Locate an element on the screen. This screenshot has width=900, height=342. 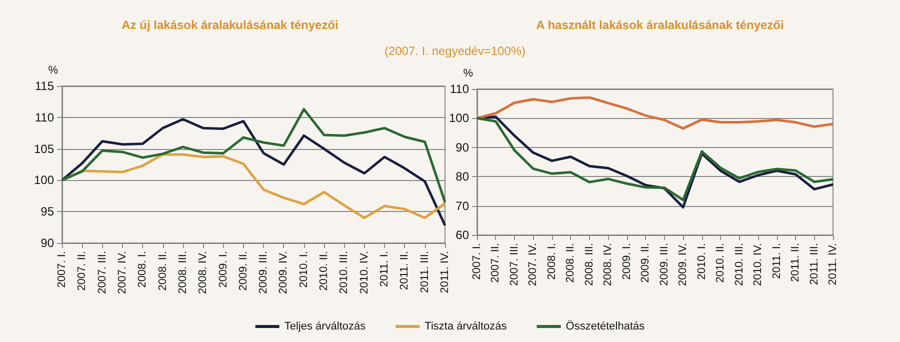
y-tick-label: 95 is located at coordinates (47, 211).